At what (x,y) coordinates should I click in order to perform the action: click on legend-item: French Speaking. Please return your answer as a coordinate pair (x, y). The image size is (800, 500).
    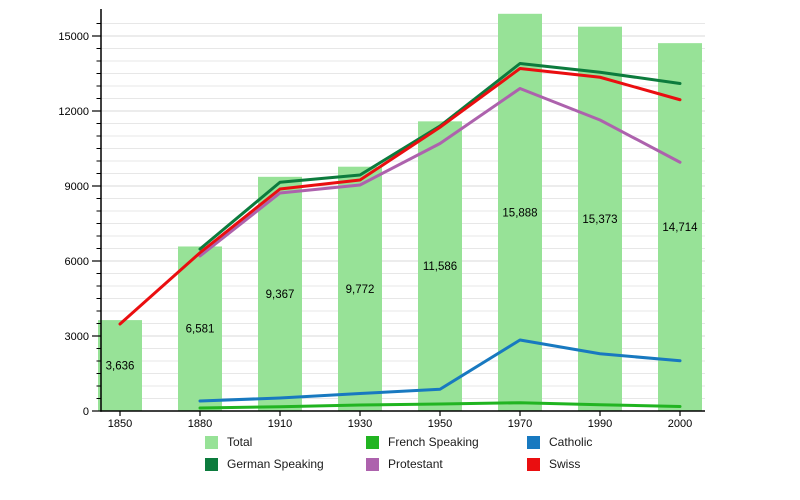
    Looking at the image, I should click on (446, 442).